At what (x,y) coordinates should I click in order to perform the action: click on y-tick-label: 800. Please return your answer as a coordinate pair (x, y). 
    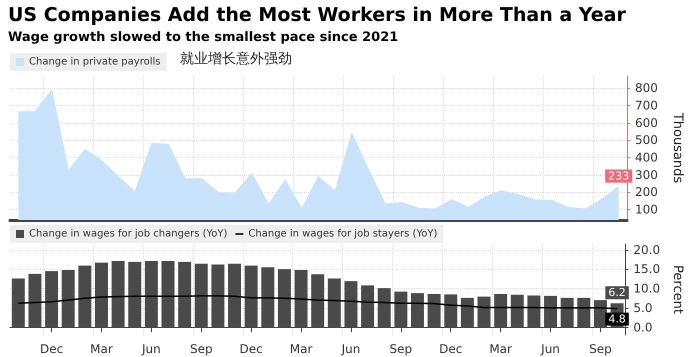
    Looking at the image, I should click on (646, 88).